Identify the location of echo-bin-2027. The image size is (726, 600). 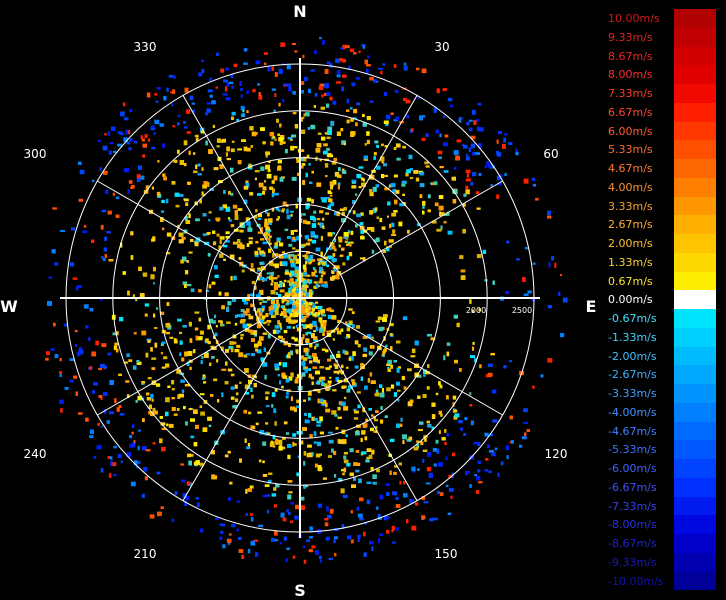
(147, 305).